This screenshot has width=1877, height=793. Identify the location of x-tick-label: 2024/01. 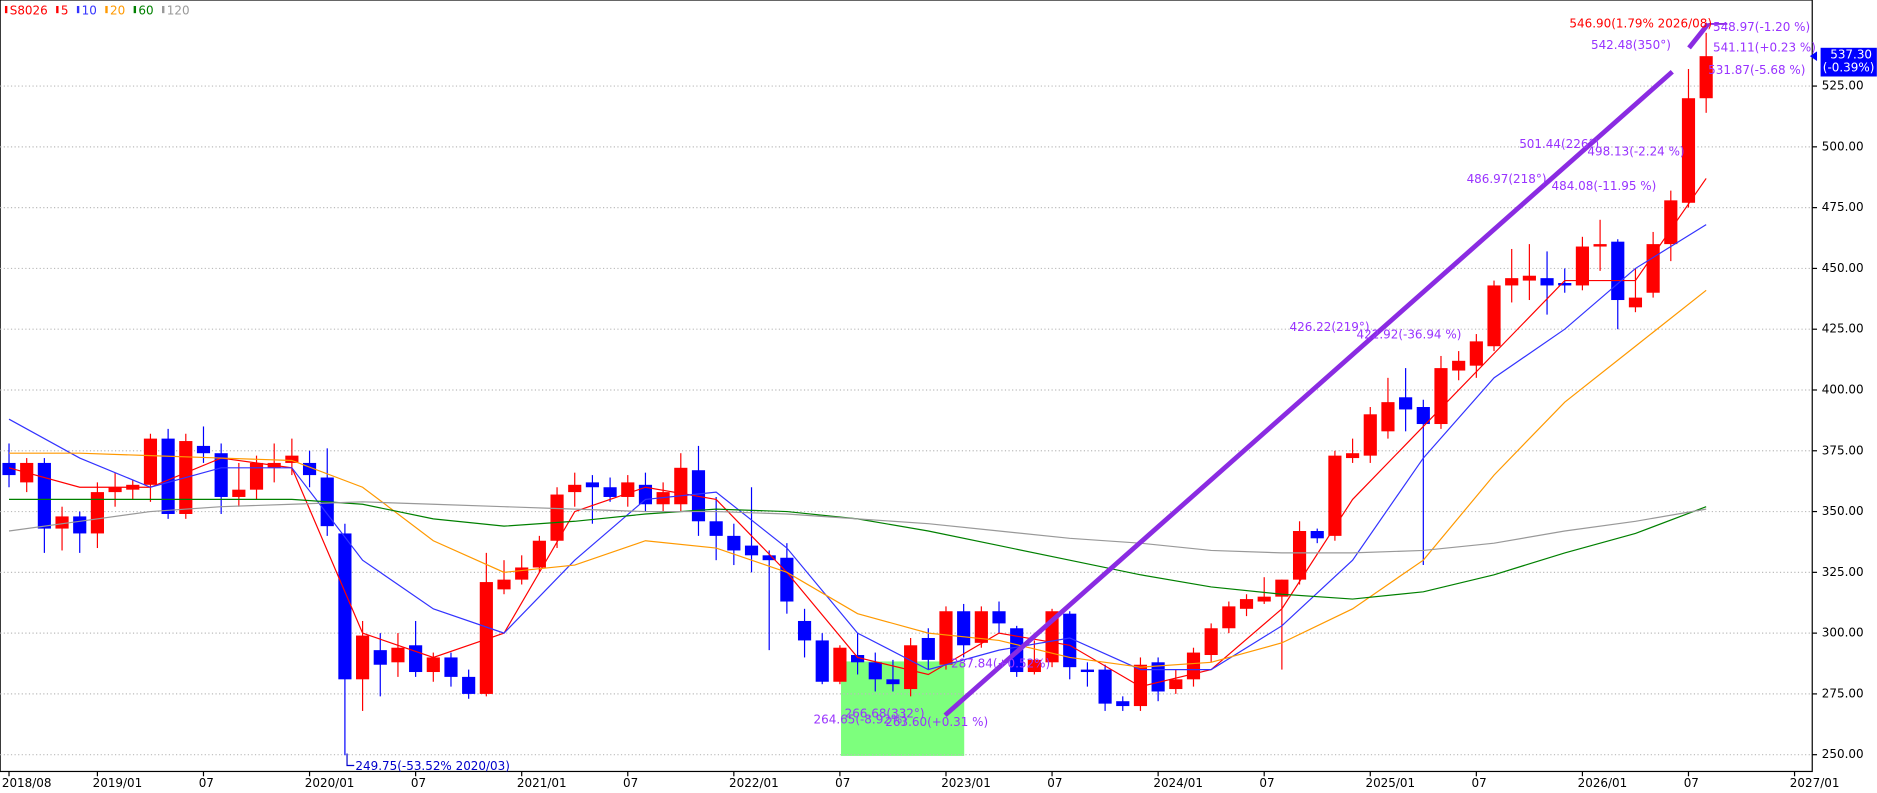
(1178, 783).